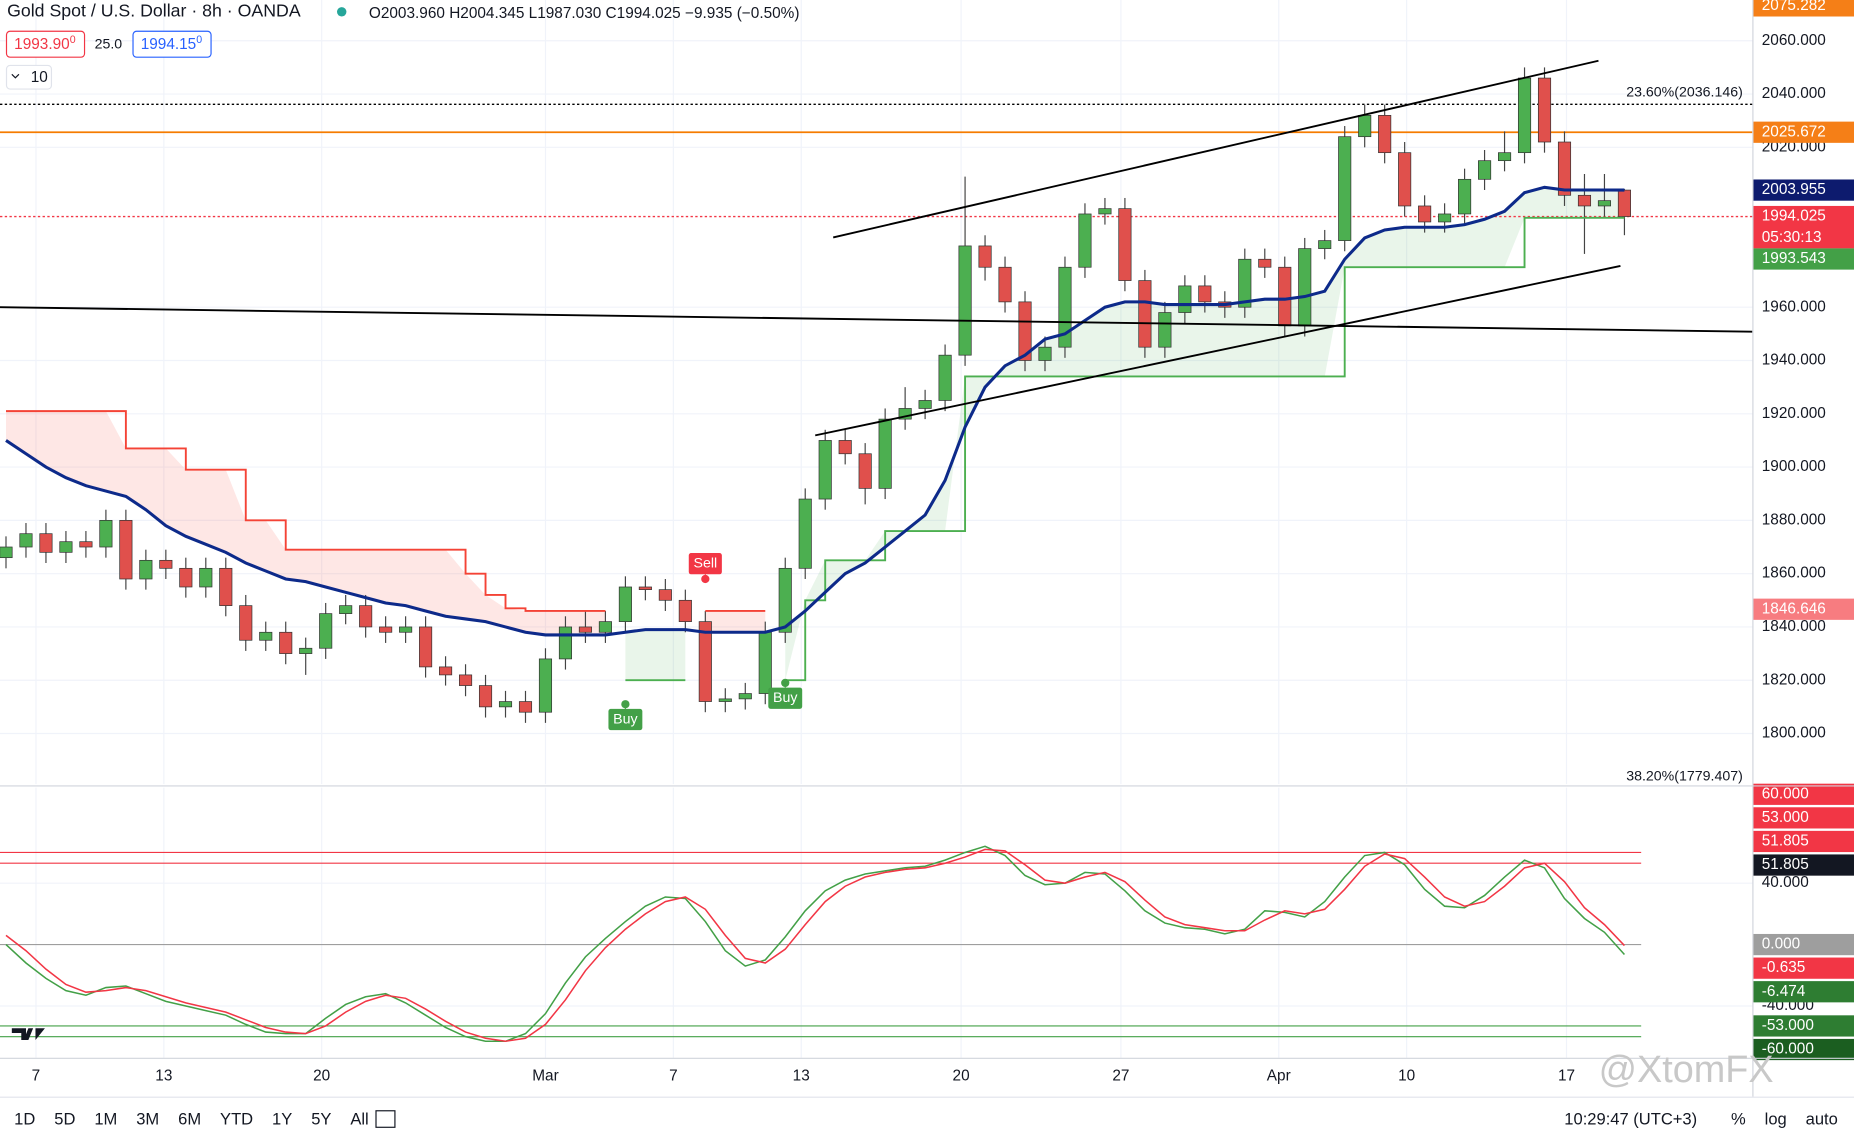  What do you see at coordinates (1794, 360) in the screenshot?
I see `y-tick-label: 1940.000` at bounding box center [1794, 360].